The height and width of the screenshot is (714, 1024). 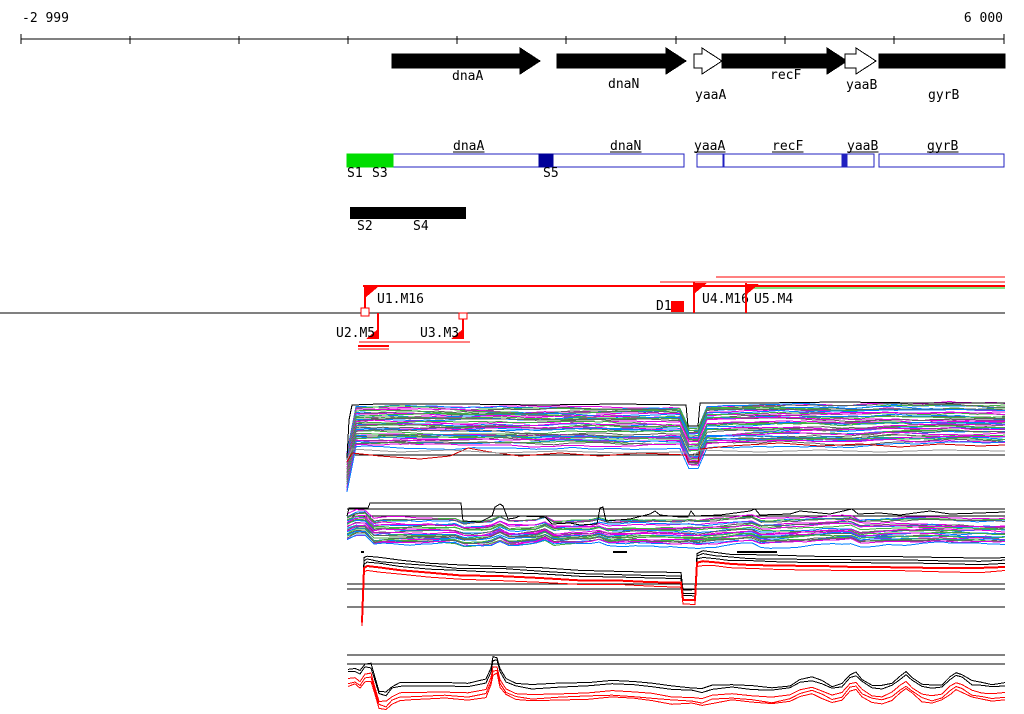 What do you see at coordinates (710, 95) in the screenshot?
I see `gene-arrow-label-yaaA: yaaA` at bounding box center [710, 95].